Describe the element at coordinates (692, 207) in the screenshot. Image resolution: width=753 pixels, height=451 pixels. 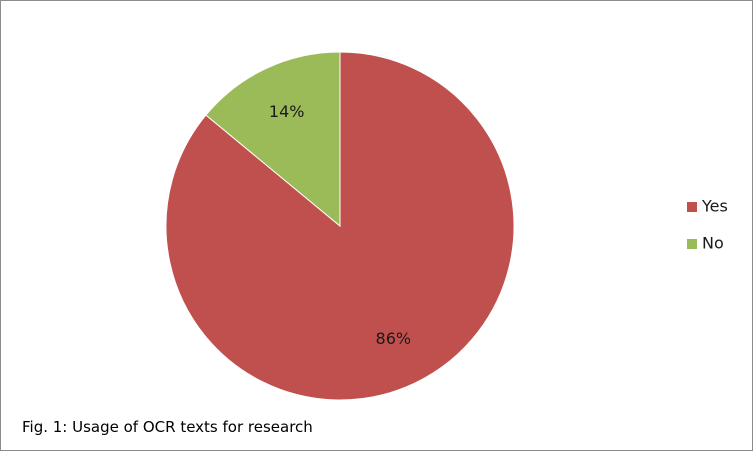
I see `legend-swatch-yes` at that location.